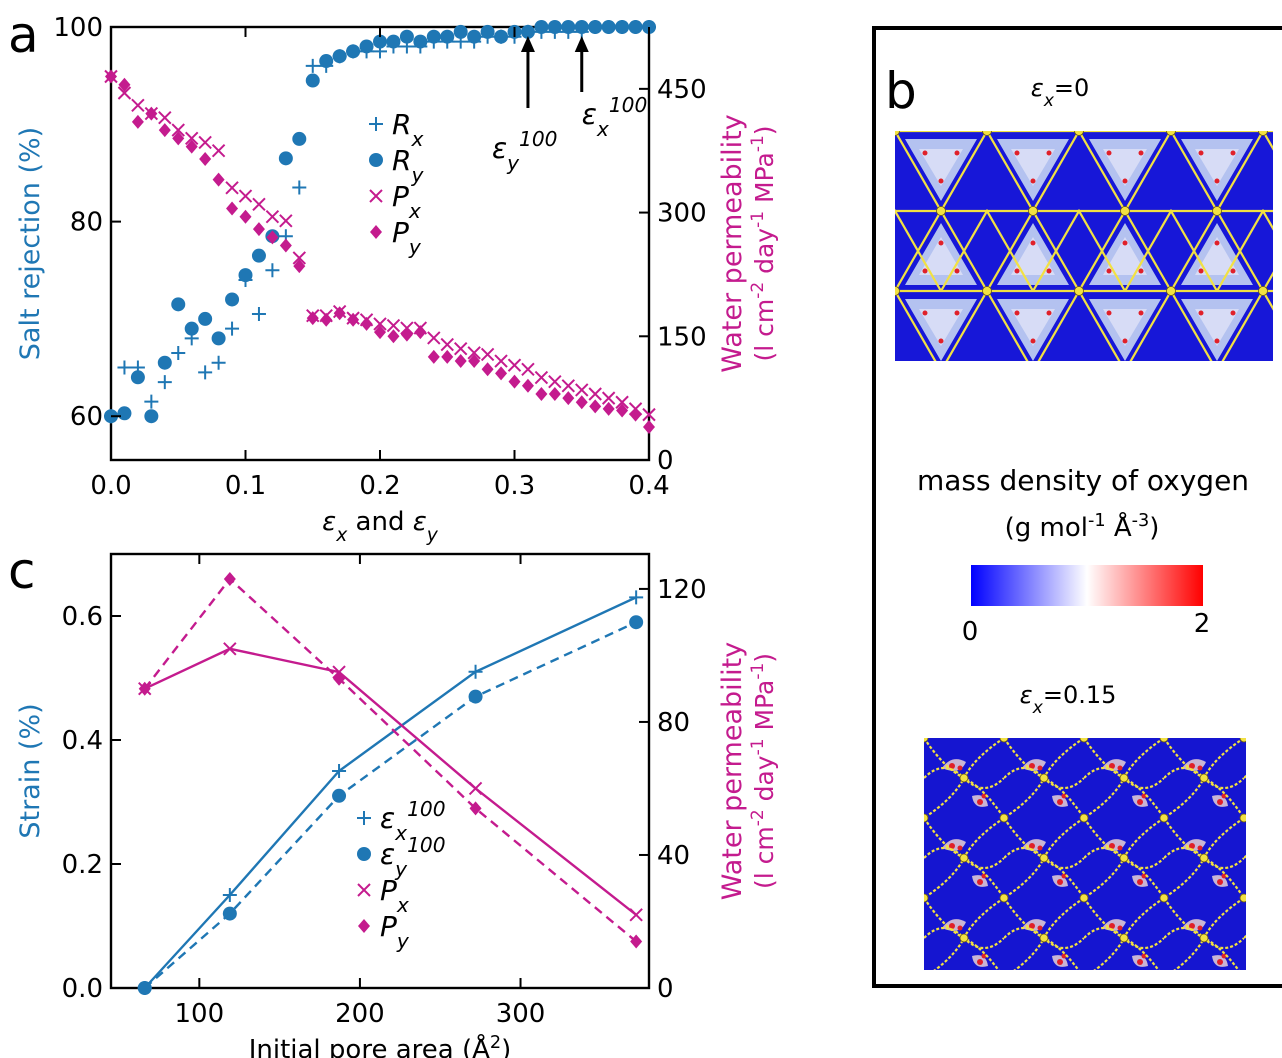 The width and height of the screenshot is (1282, 1058). I want to click on y-right-tick-label: 150, so click(682, 337).